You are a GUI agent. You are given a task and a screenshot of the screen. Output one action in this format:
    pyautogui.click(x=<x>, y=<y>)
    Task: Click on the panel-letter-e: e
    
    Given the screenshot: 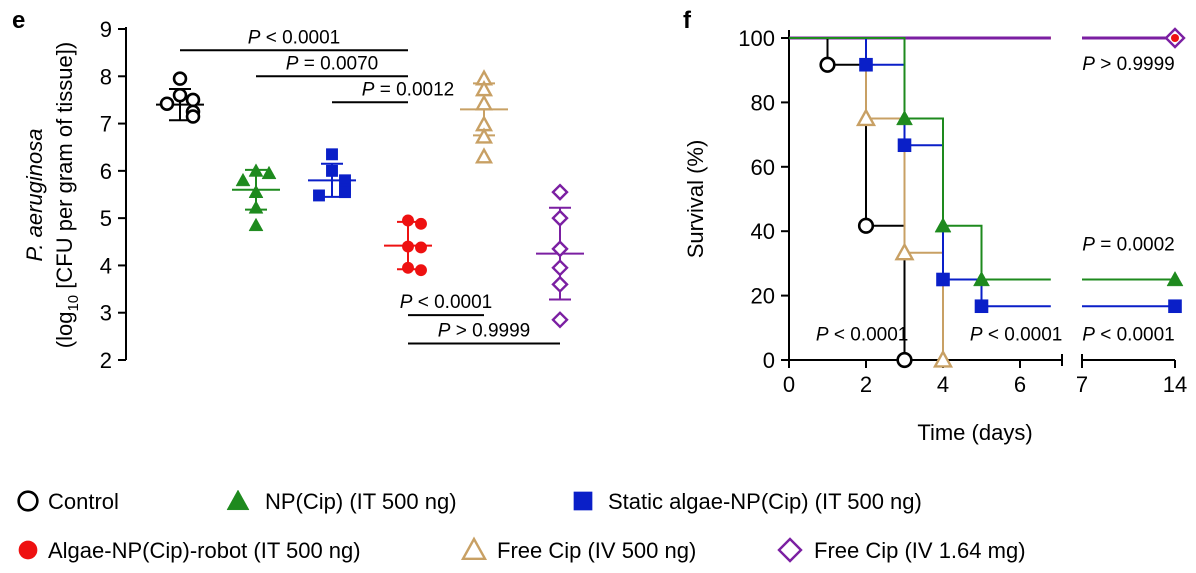 What is the action you would take?
    pyautogui.click(x=18, y=20)
    